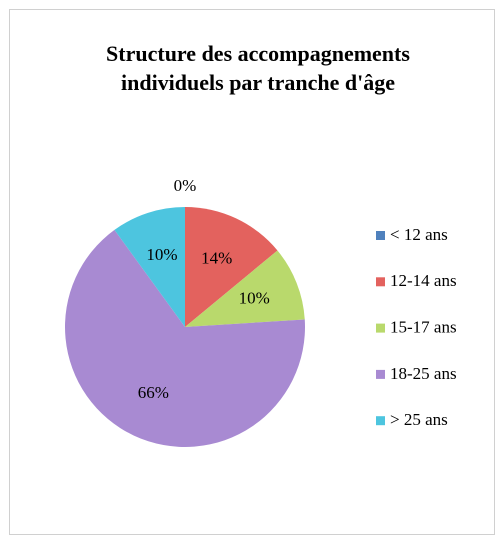 Image resolution: width=504 pixels, height=544 pixels. Describe the element at coordinates (423, 280) in the screenshot. I see `legend-label: 12-14 ans` at that location.